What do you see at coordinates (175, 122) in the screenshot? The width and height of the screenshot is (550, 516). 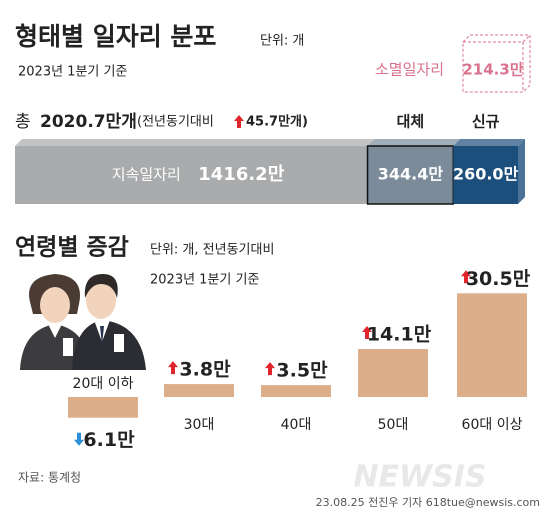 I see `change-prefix: (전년동기대비` at bounding box center [175, 122].